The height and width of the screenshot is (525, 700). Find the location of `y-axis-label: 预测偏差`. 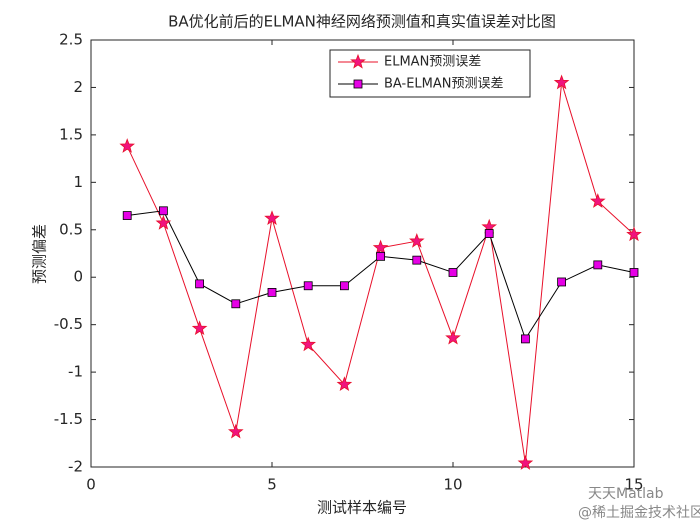

y-axis-label: 预测偏差 is located at coordinates (40, 254).